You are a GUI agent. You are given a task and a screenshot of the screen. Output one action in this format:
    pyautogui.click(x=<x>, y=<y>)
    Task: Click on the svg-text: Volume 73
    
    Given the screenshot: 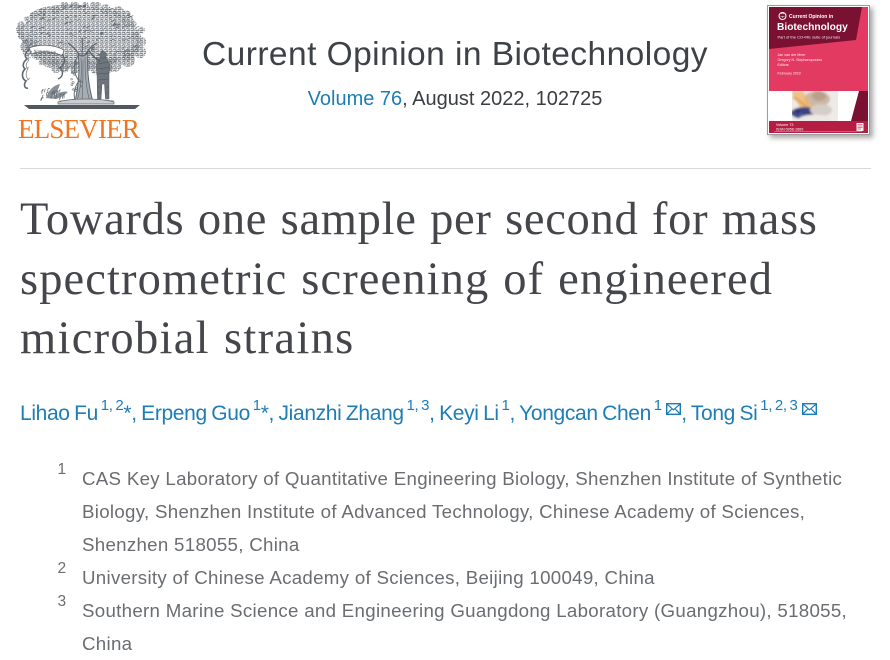 What is the action you would take?
    pyautogui.click(x=784, y=125)
    